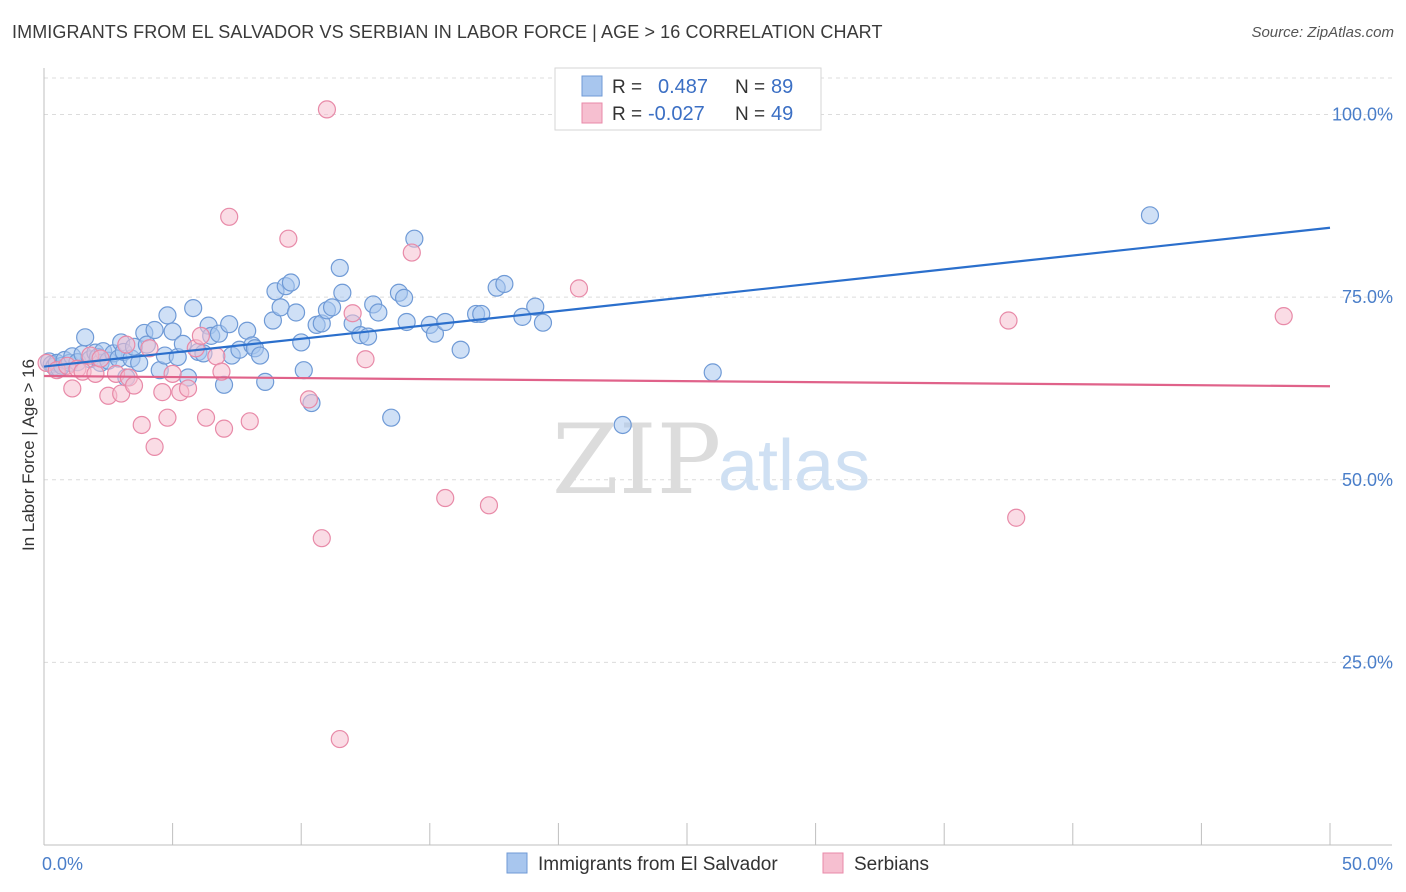 The width and height of the screenshot is (1406, 892). Describe the element at coordinates (676, 114) in the screenshot. I see `legend-r-value-series-2: -0.027` at that location.